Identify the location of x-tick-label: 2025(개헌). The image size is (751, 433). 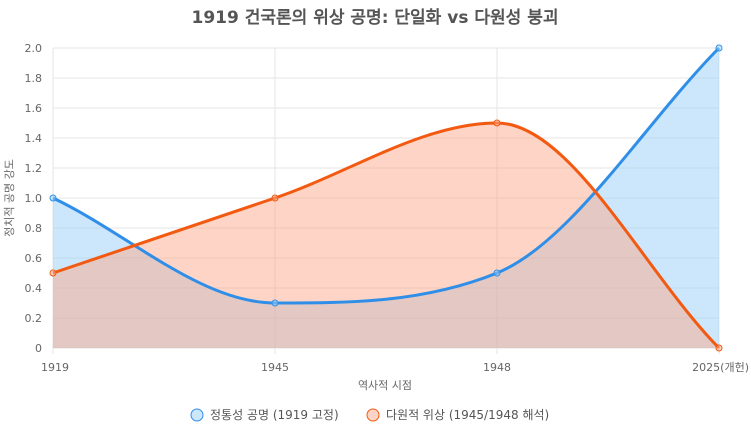
(720, 367).